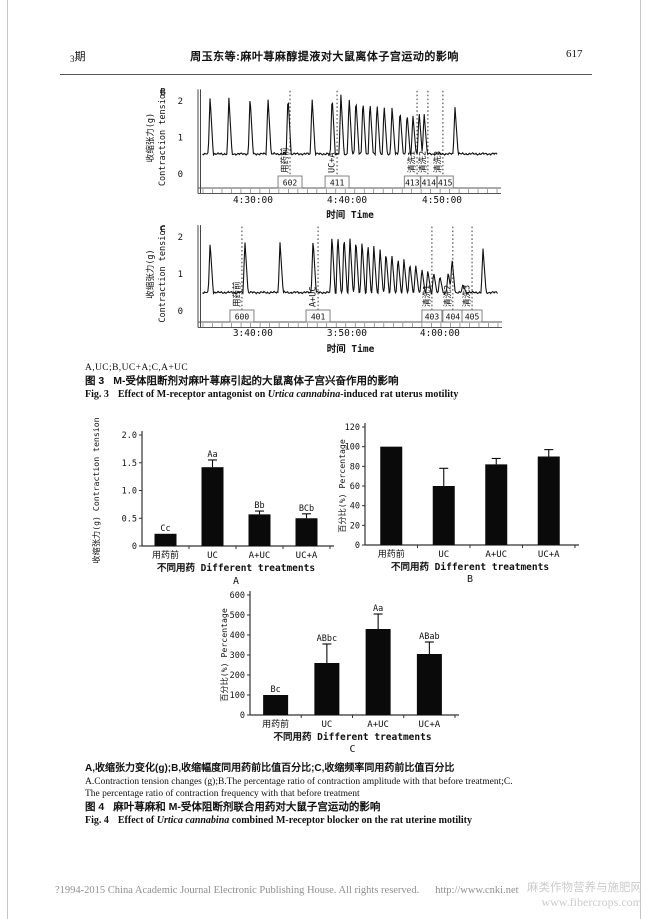  What do you see at coordinates (306, 509) in the screenshot?
I see `significance-label: BCb` at bounding box center [306, 509].